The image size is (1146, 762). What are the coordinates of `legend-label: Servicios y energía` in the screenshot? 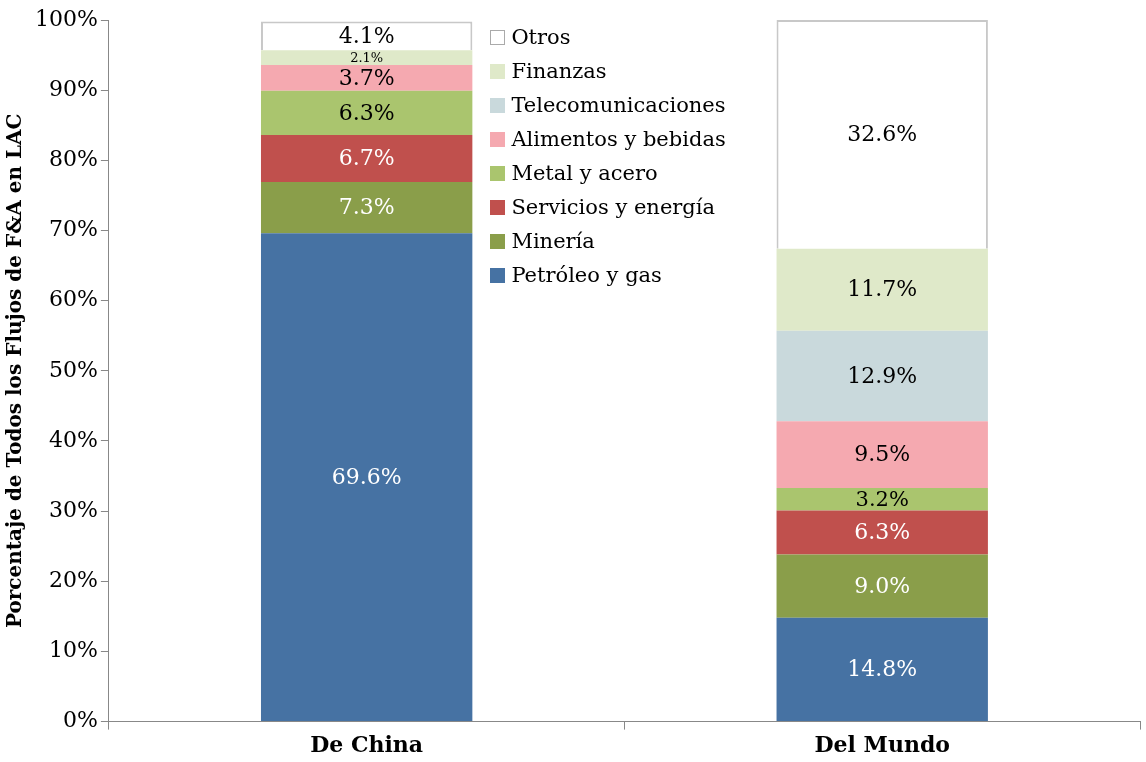 It's located at (613, 207).